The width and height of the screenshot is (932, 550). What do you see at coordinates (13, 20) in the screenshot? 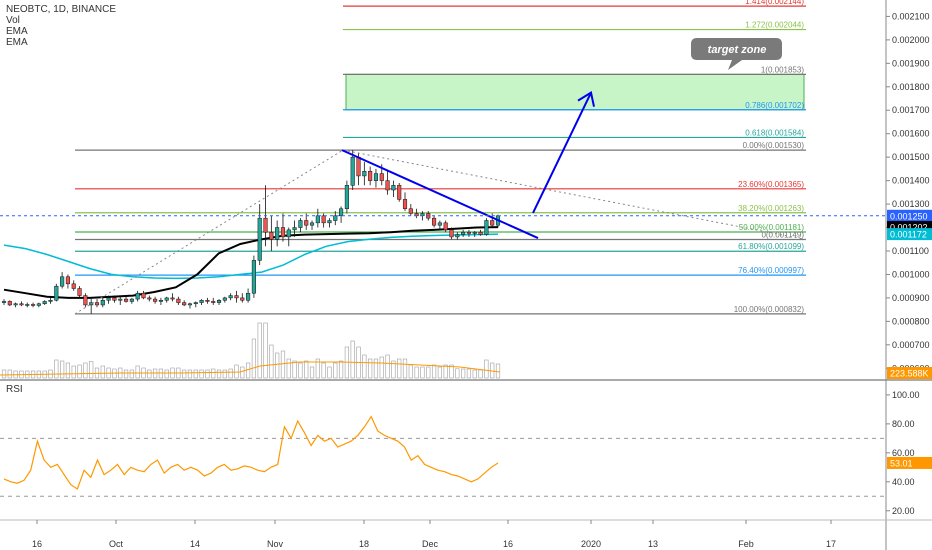
I see `legend-vol: Vol` at bounding box center [13, 20].